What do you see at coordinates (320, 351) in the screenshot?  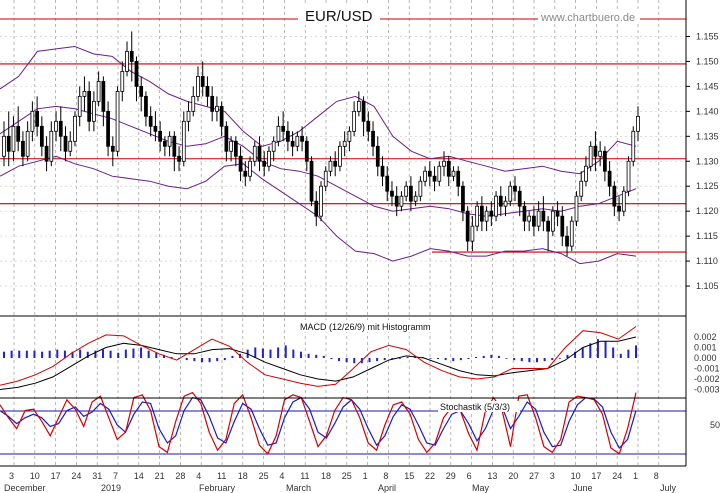 I see `macd-histogram` at bounding box center [320, 351].